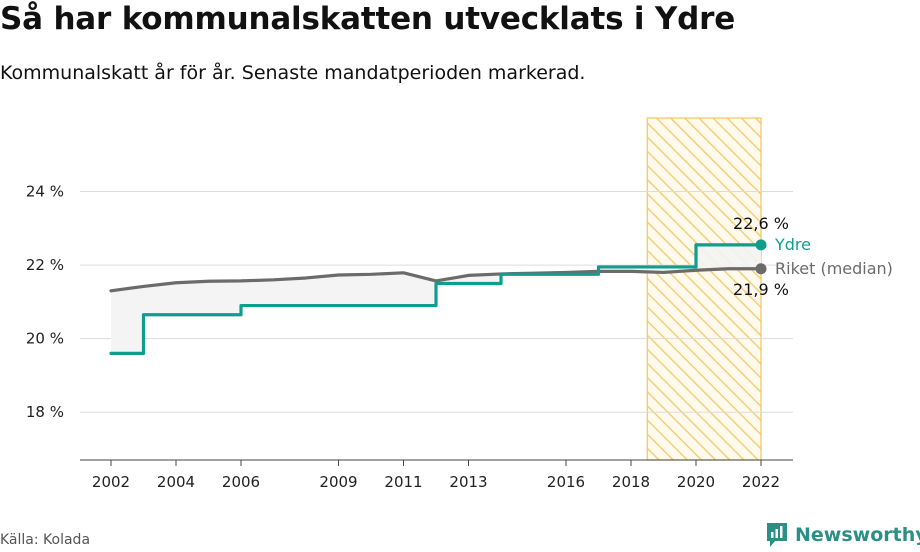  I want to click on x-tick-label: 2002, so click(111, 482).